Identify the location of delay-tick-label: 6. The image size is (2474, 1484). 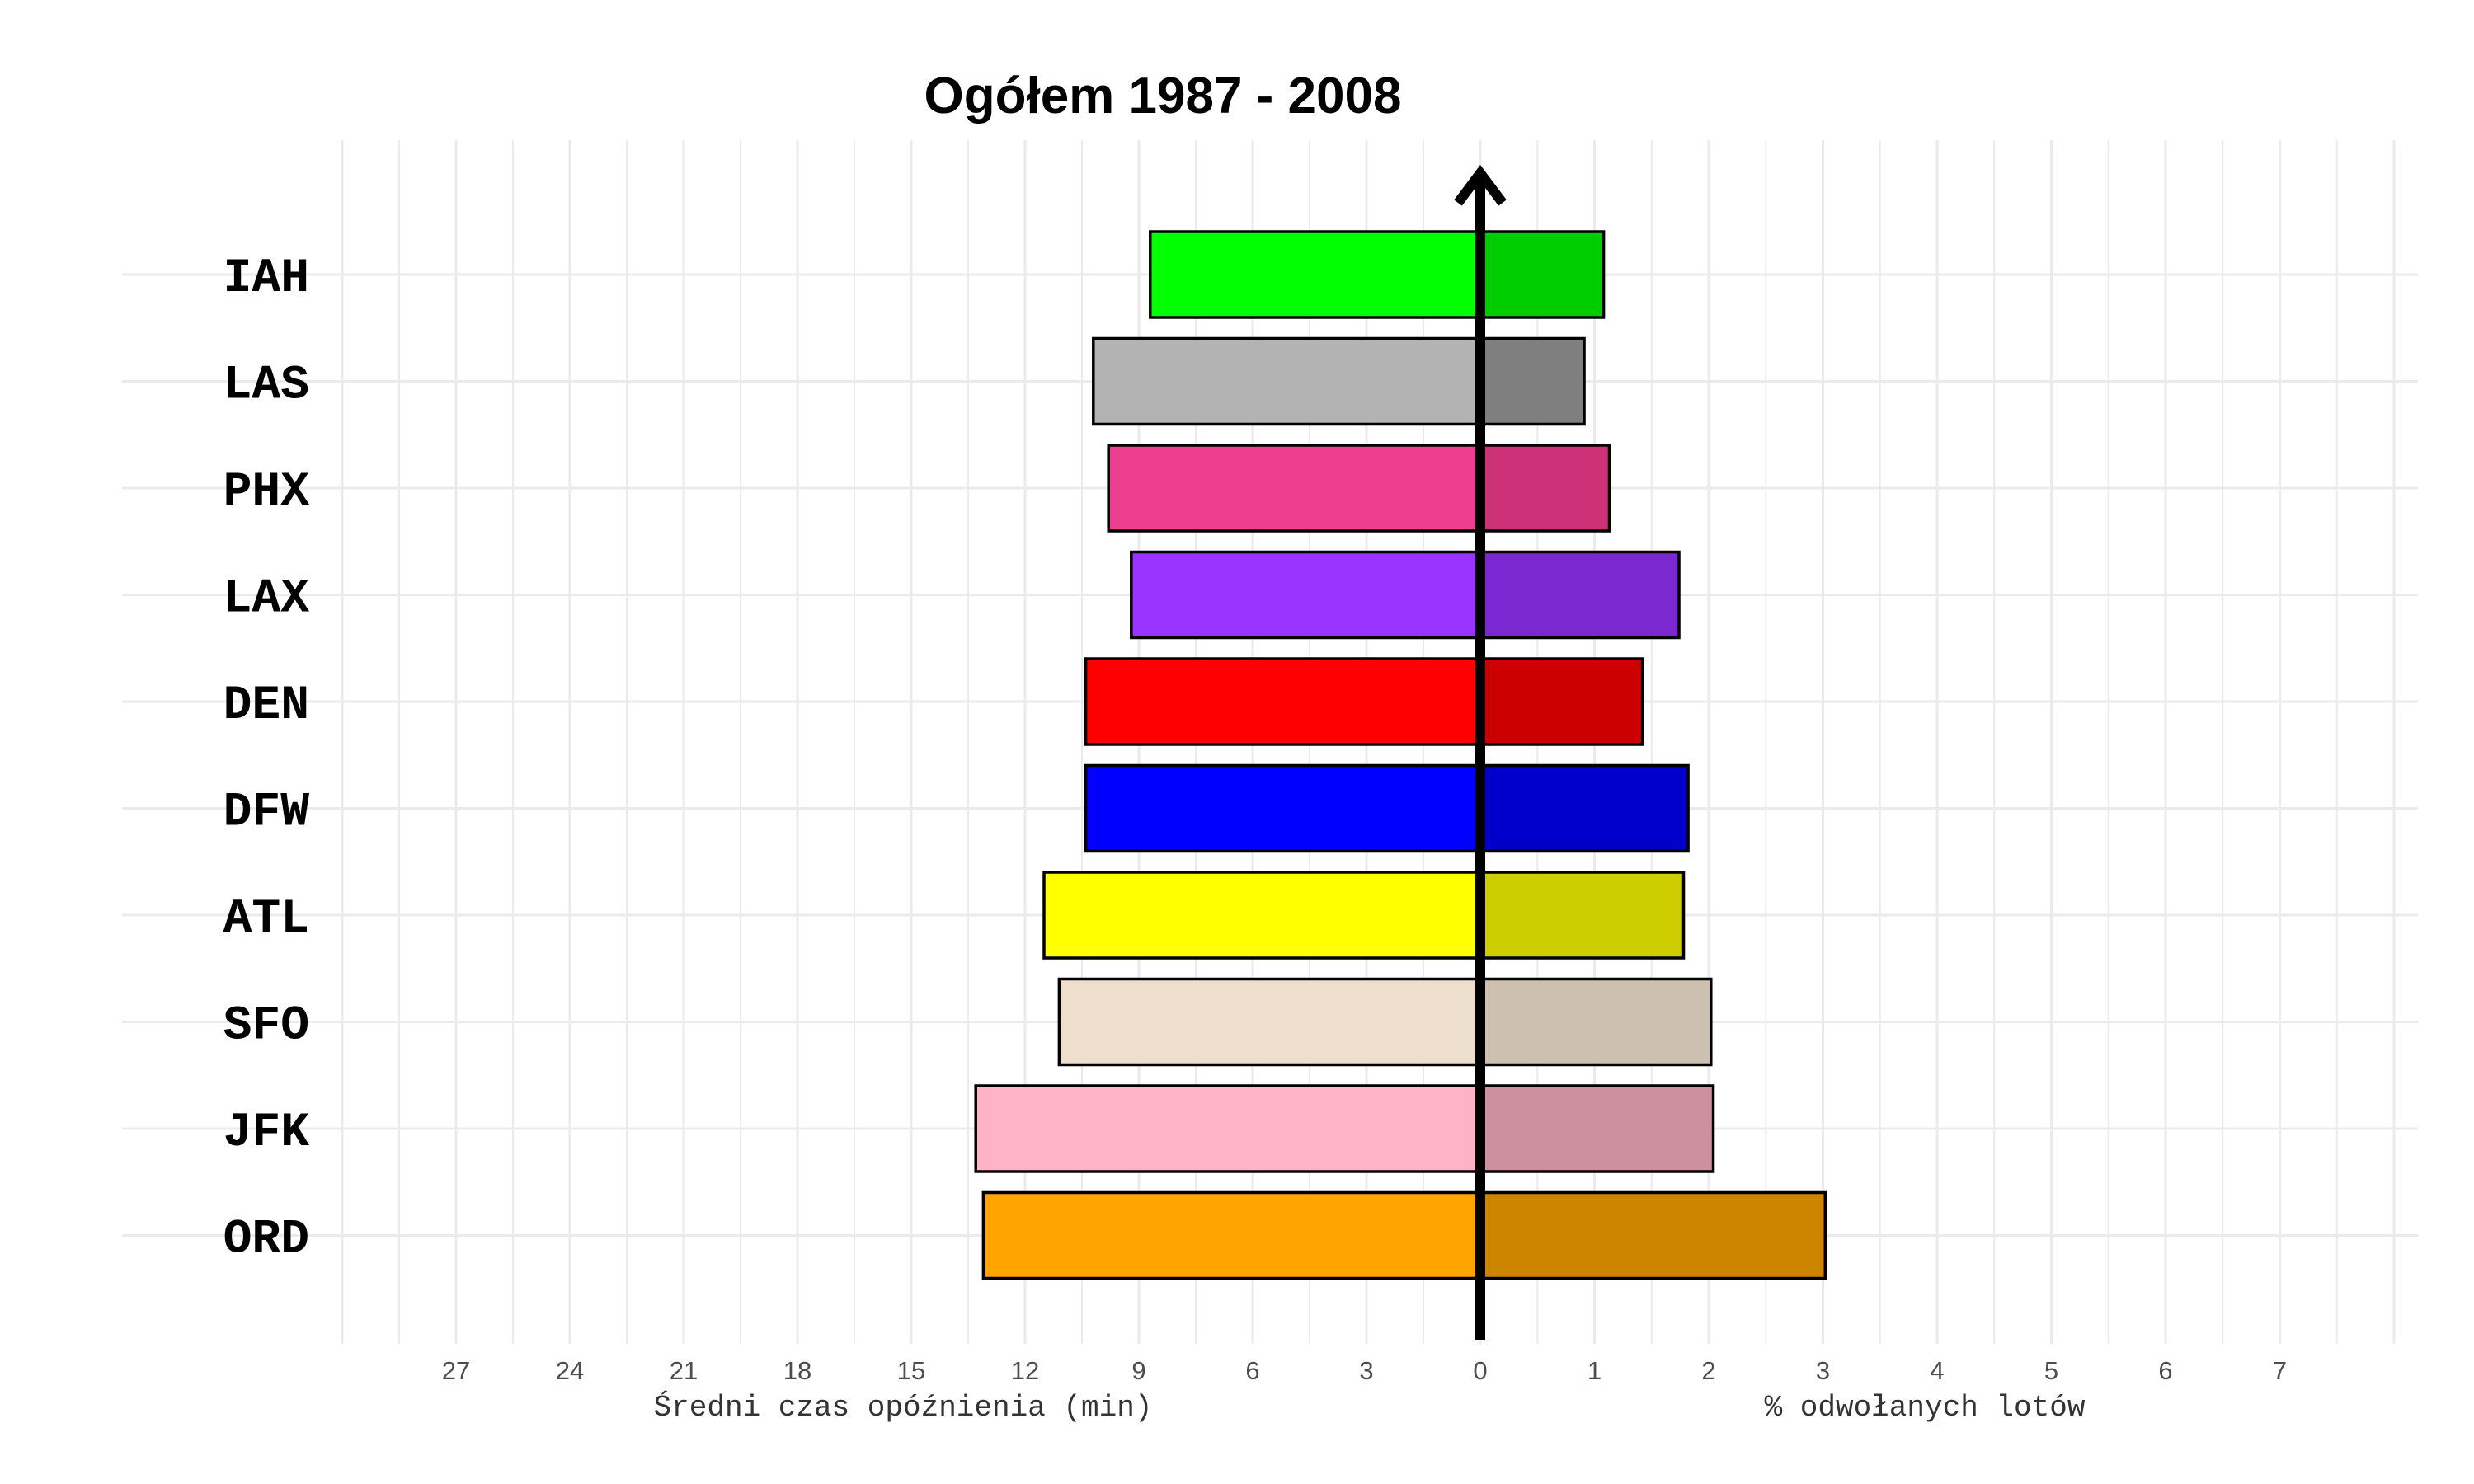
(1252, 1370).